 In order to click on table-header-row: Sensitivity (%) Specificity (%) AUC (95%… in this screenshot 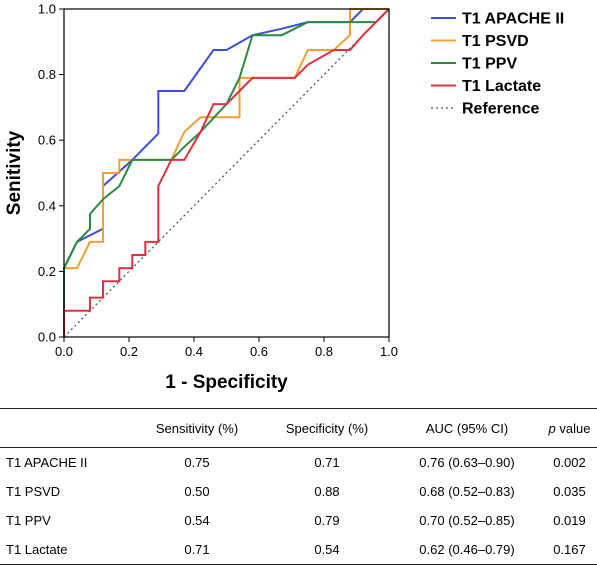, I will do `click(298, 428)`.